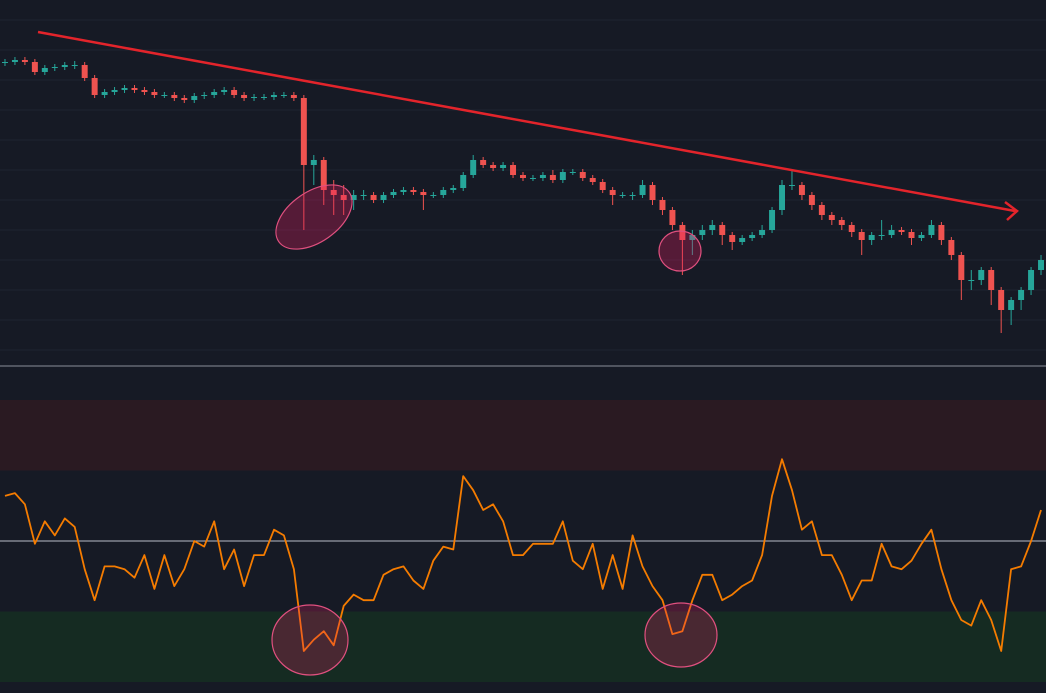 The height and width of the screenshot is (693, 1046). What do you see at coordinates (1011, 211) in the screenshot?
I see `trend-arrow` at bounding box center [1011, 211].